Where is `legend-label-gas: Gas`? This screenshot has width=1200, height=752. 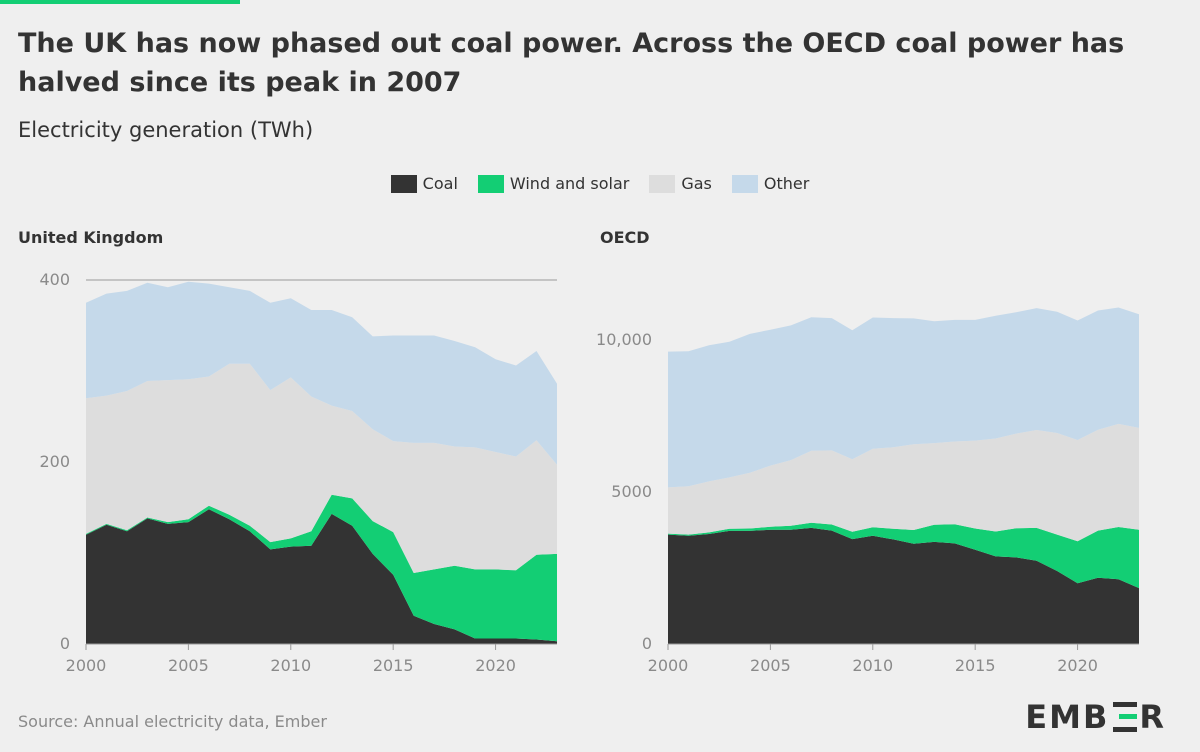 legend-label-gas: Gas is located at coordinates (696, 183).